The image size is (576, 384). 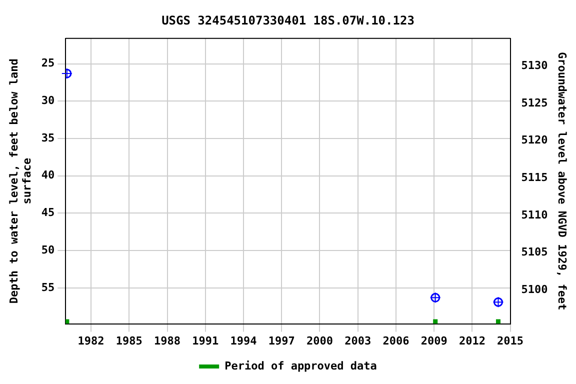 I want to click on y-tick-label: 55, so click(x=48, y=287).